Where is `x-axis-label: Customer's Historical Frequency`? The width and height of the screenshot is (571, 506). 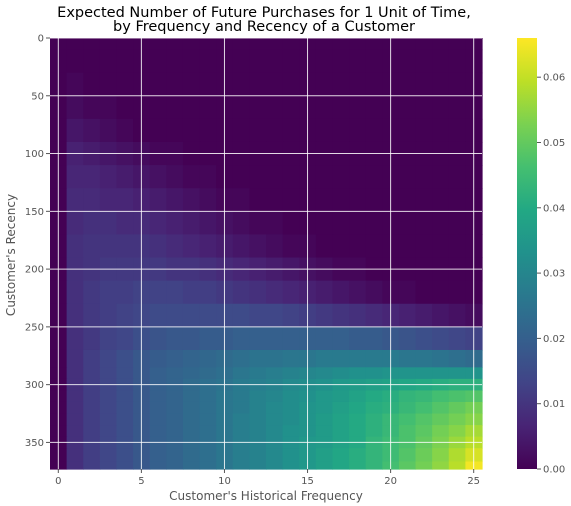 x-axis-label: Customer's Historical Frequency is located at coordinates (266, 496).